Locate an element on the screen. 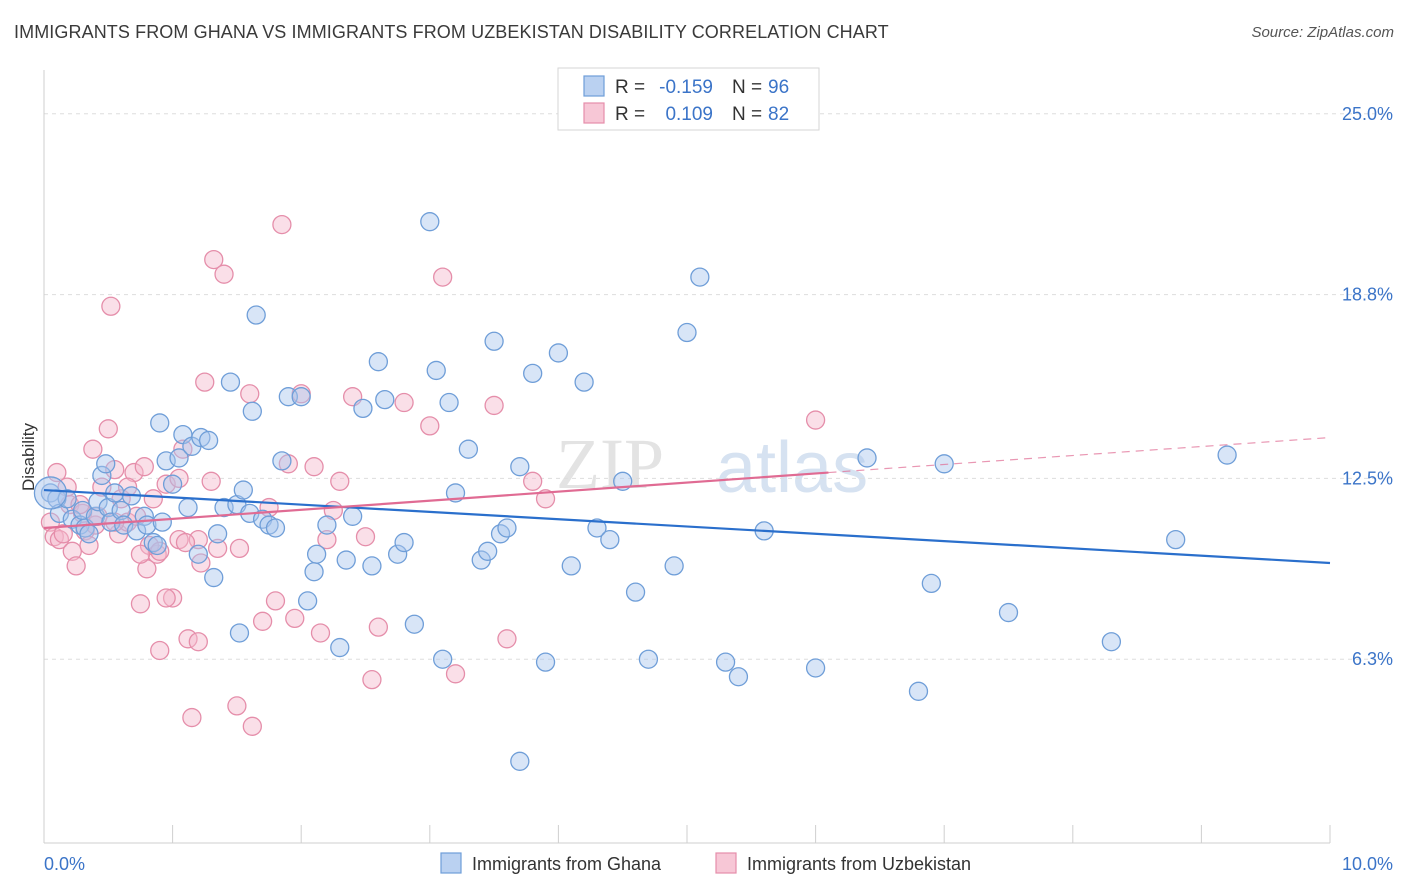  uzbekistan-legend-swatch is located at coordinates (594, 113).